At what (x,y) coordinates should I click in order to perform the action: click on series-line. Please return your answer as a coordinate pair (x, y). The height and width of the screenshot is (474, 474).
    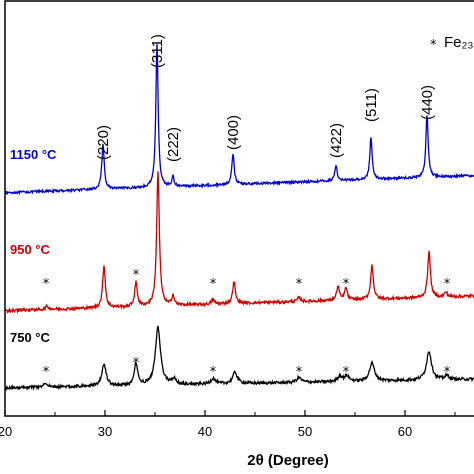
    Looking at the image, I should click on (239, 358).